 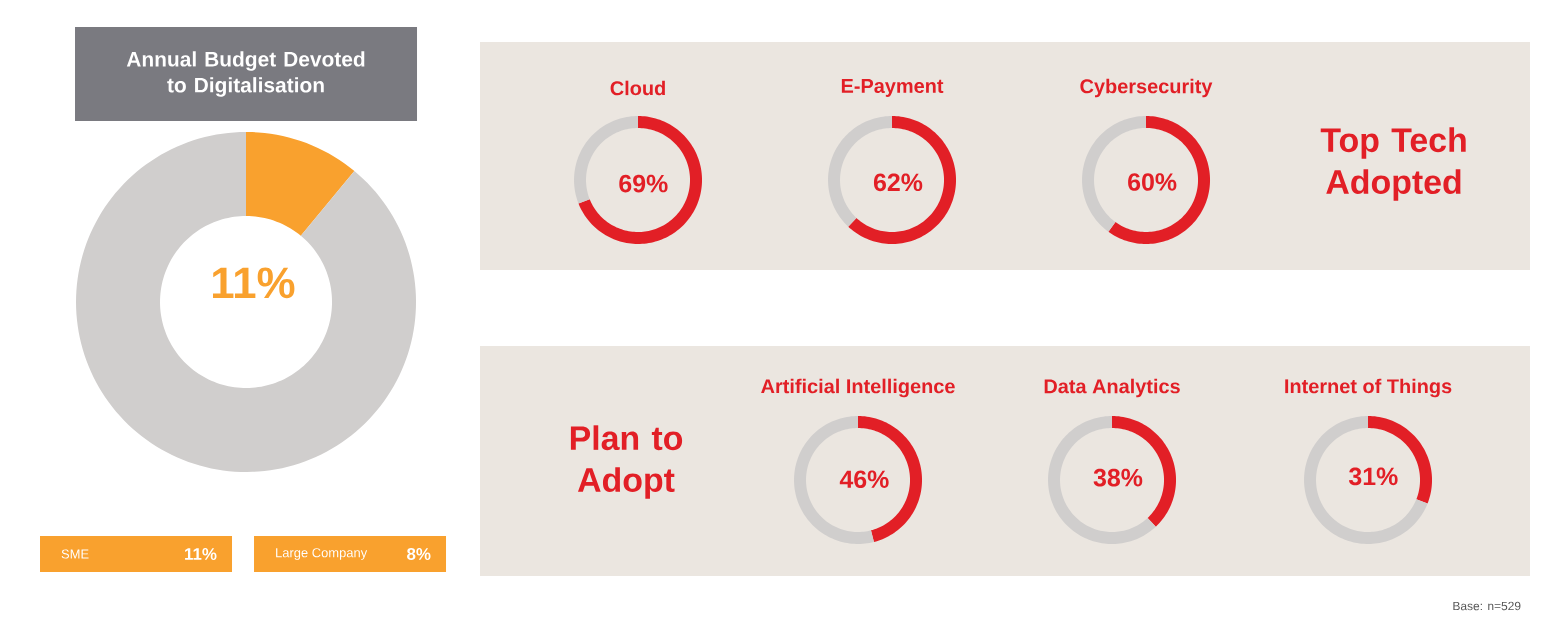 I want to click on chart-title: Internet of Things, so click(x=1368, y=388).